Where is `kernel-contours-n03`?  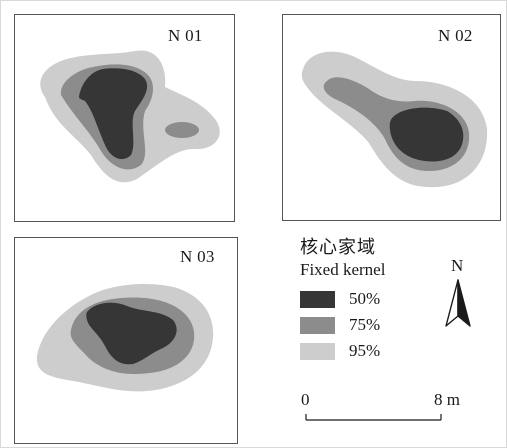 kernel-contours-n03 is located at coordinates (125, 338).